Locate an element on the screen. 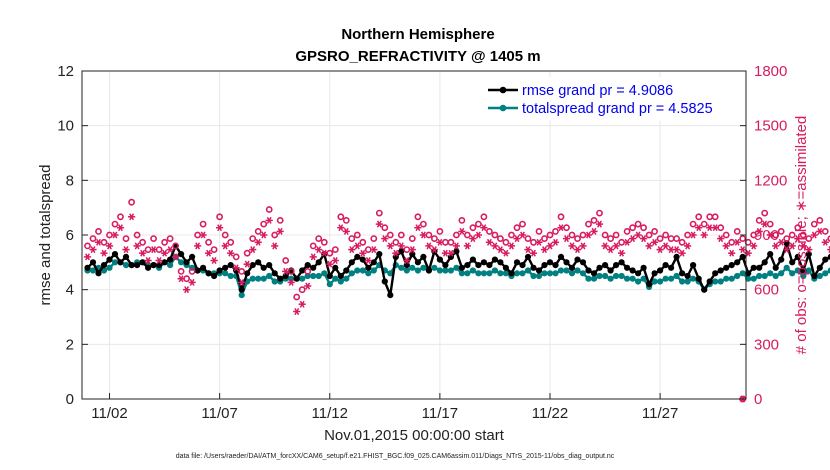 The width and height of the screenshot is (830, 470). x-tick-label: 11/07 is located at coordinates (219, 413).